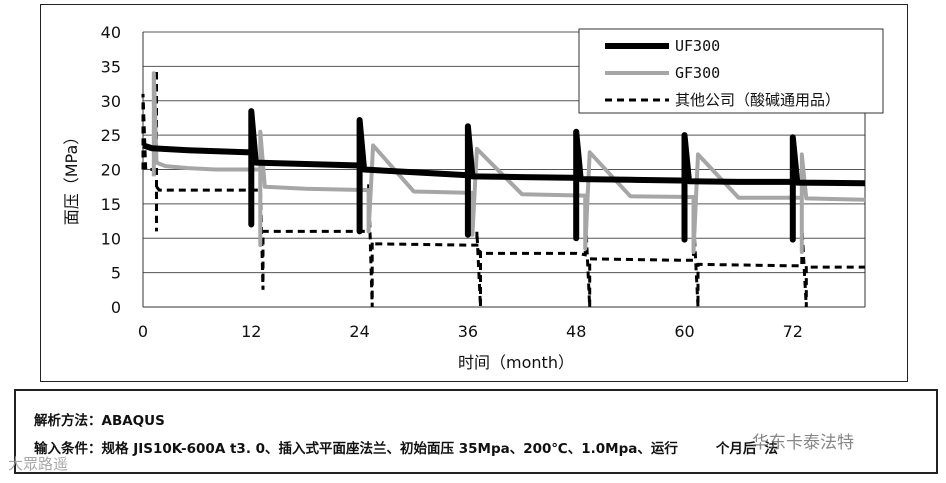  I want to click on watermark-left: 大眾路遥, so click(38, 464).